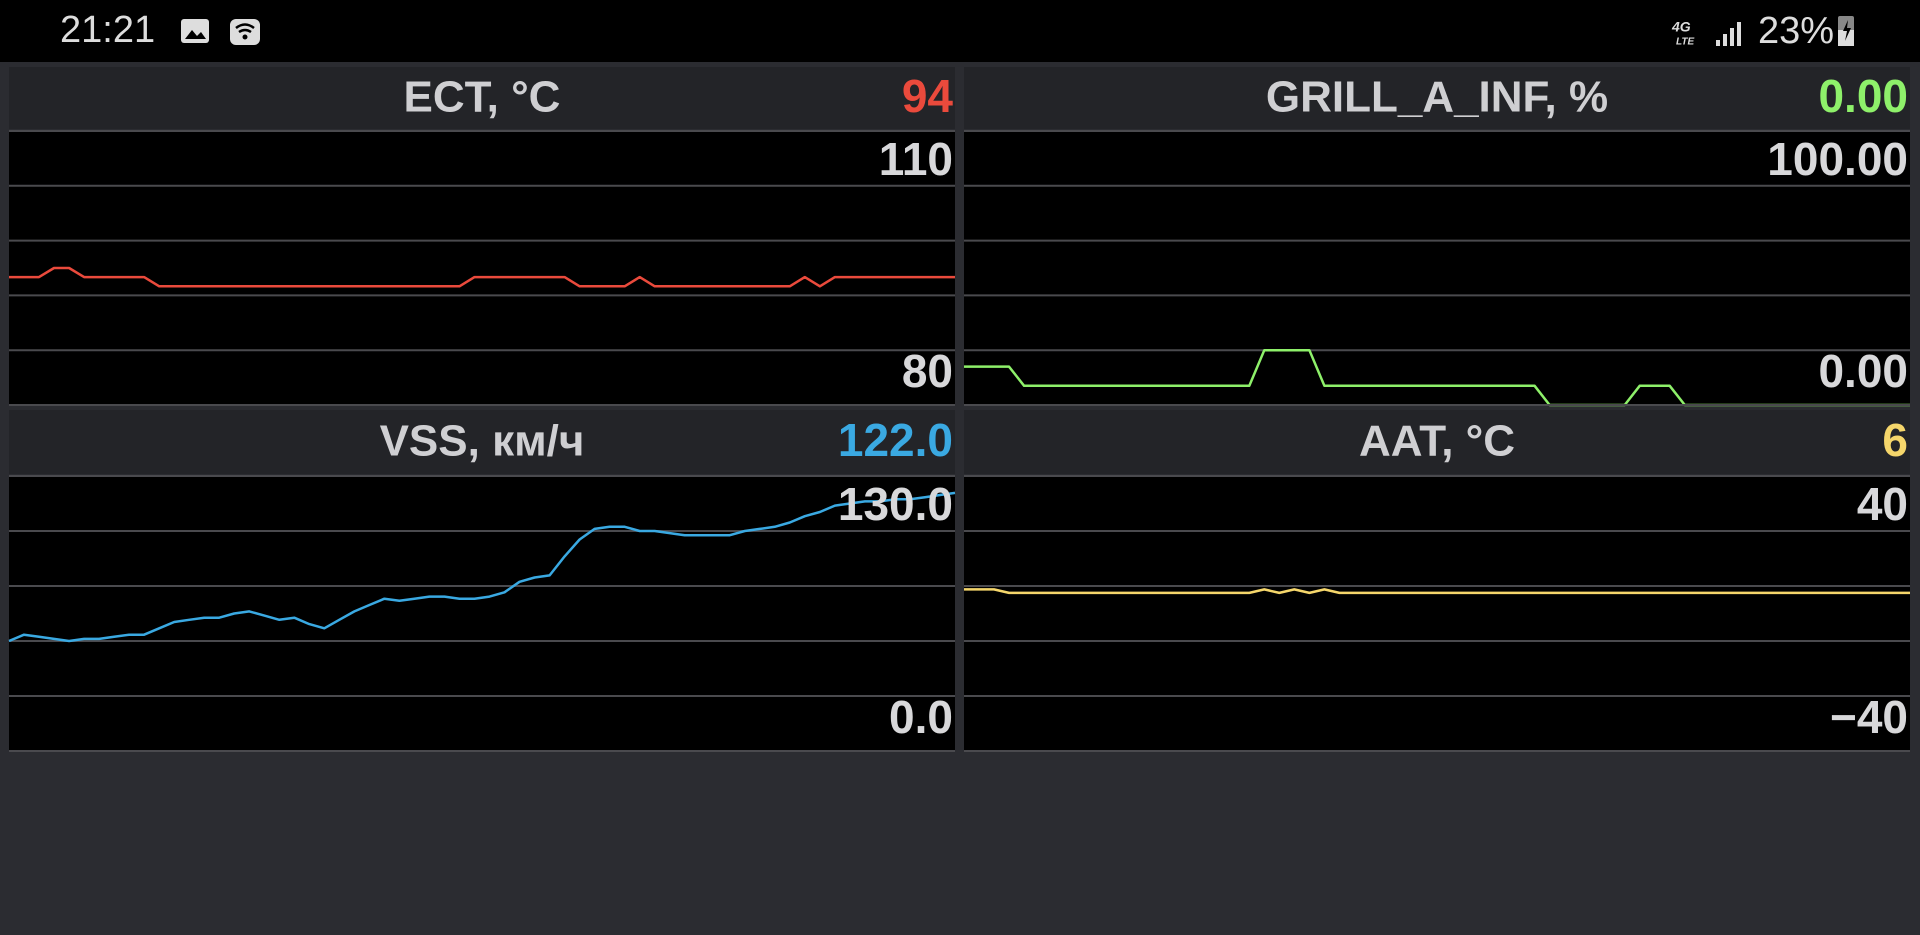 The height and width of the screenshot is (935, 1920). What do you see at coordinates (1895, 440) in the screenshot?
I see `current-value: 6` at bounding box center [1895, 440].